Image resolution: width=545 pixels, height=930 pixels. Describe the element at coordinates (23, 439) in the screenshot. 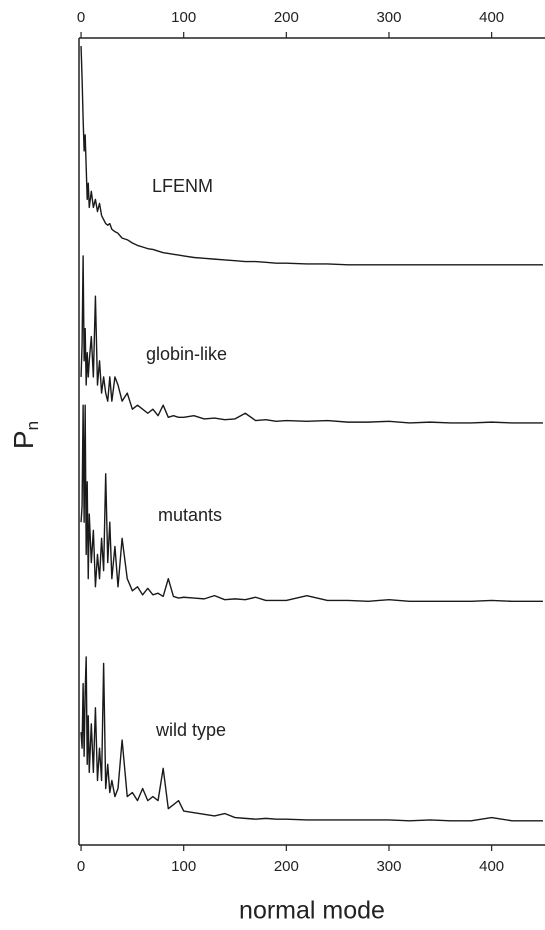

I see `y-axis-label-main: P` at that location.